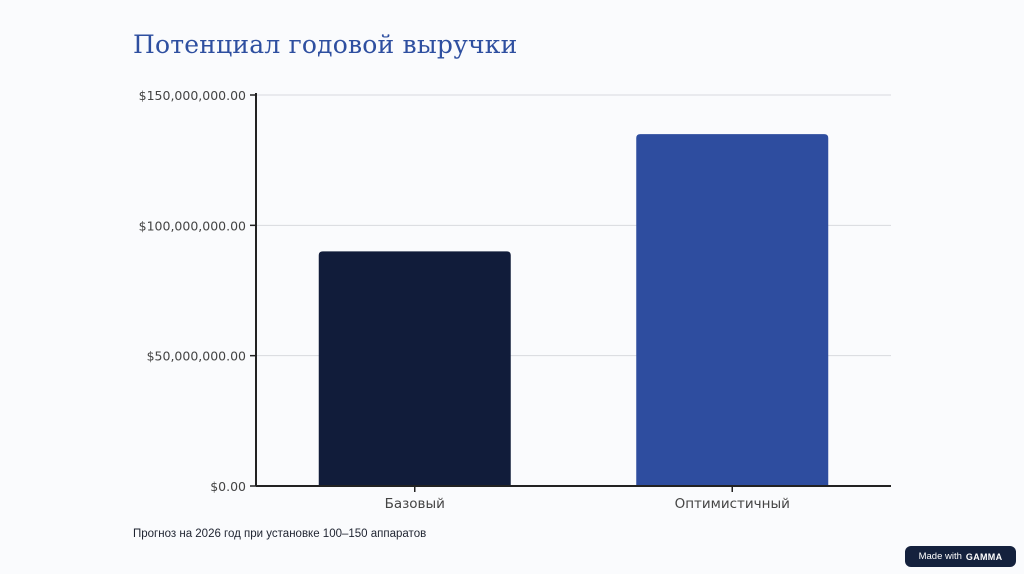  I want to click on gamma-logo: GAMMA, so click(984, 556).